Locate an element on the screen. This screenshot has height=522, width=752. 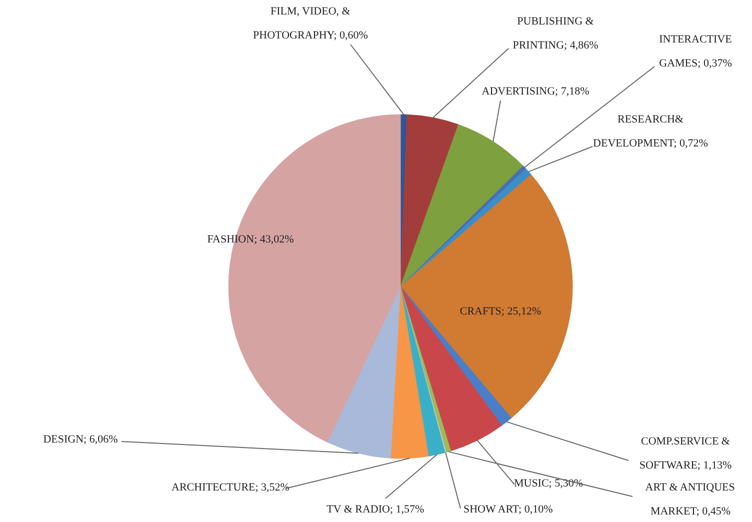
slice-label: FASHION; 43,02% is located at coordinates (250, 240).